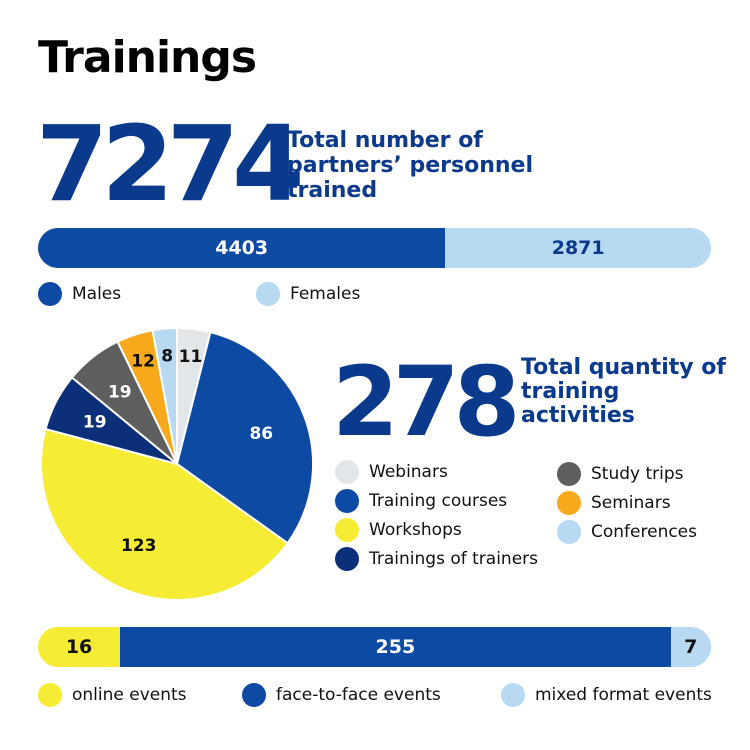 The width and height of the screenshot is (750, 750). I want to click on legend-label: Trainings of trainers, so click(454, 559).